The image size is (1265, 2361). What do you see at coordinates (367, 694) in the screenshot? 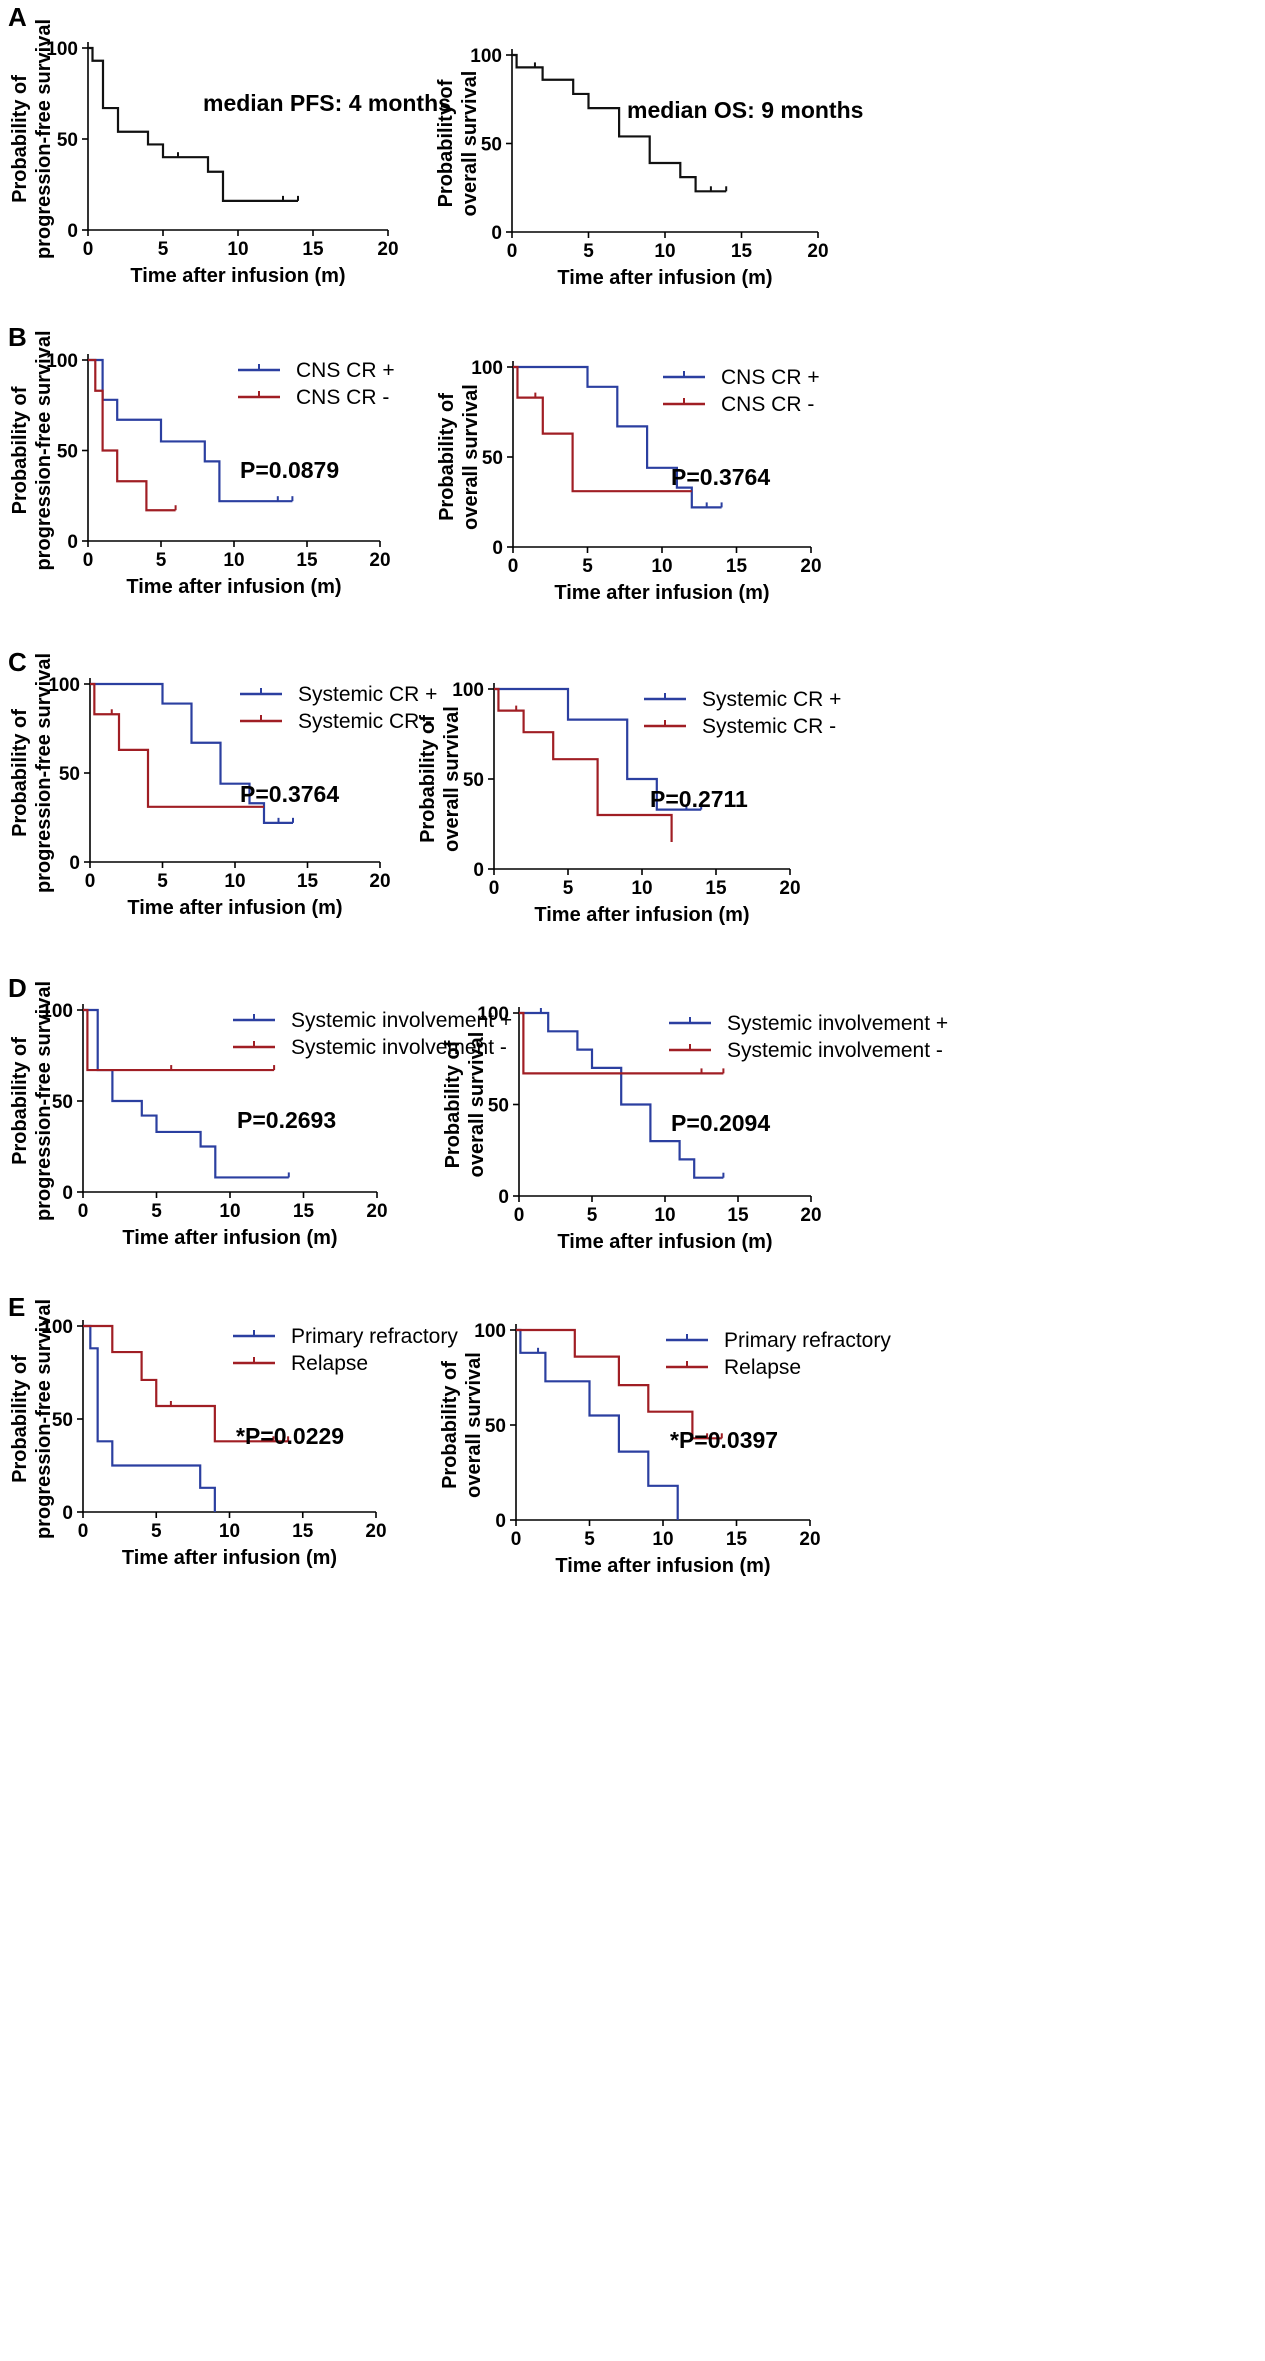
I see `legend-label: Systemic CR +` at bounding box center [367, 694].